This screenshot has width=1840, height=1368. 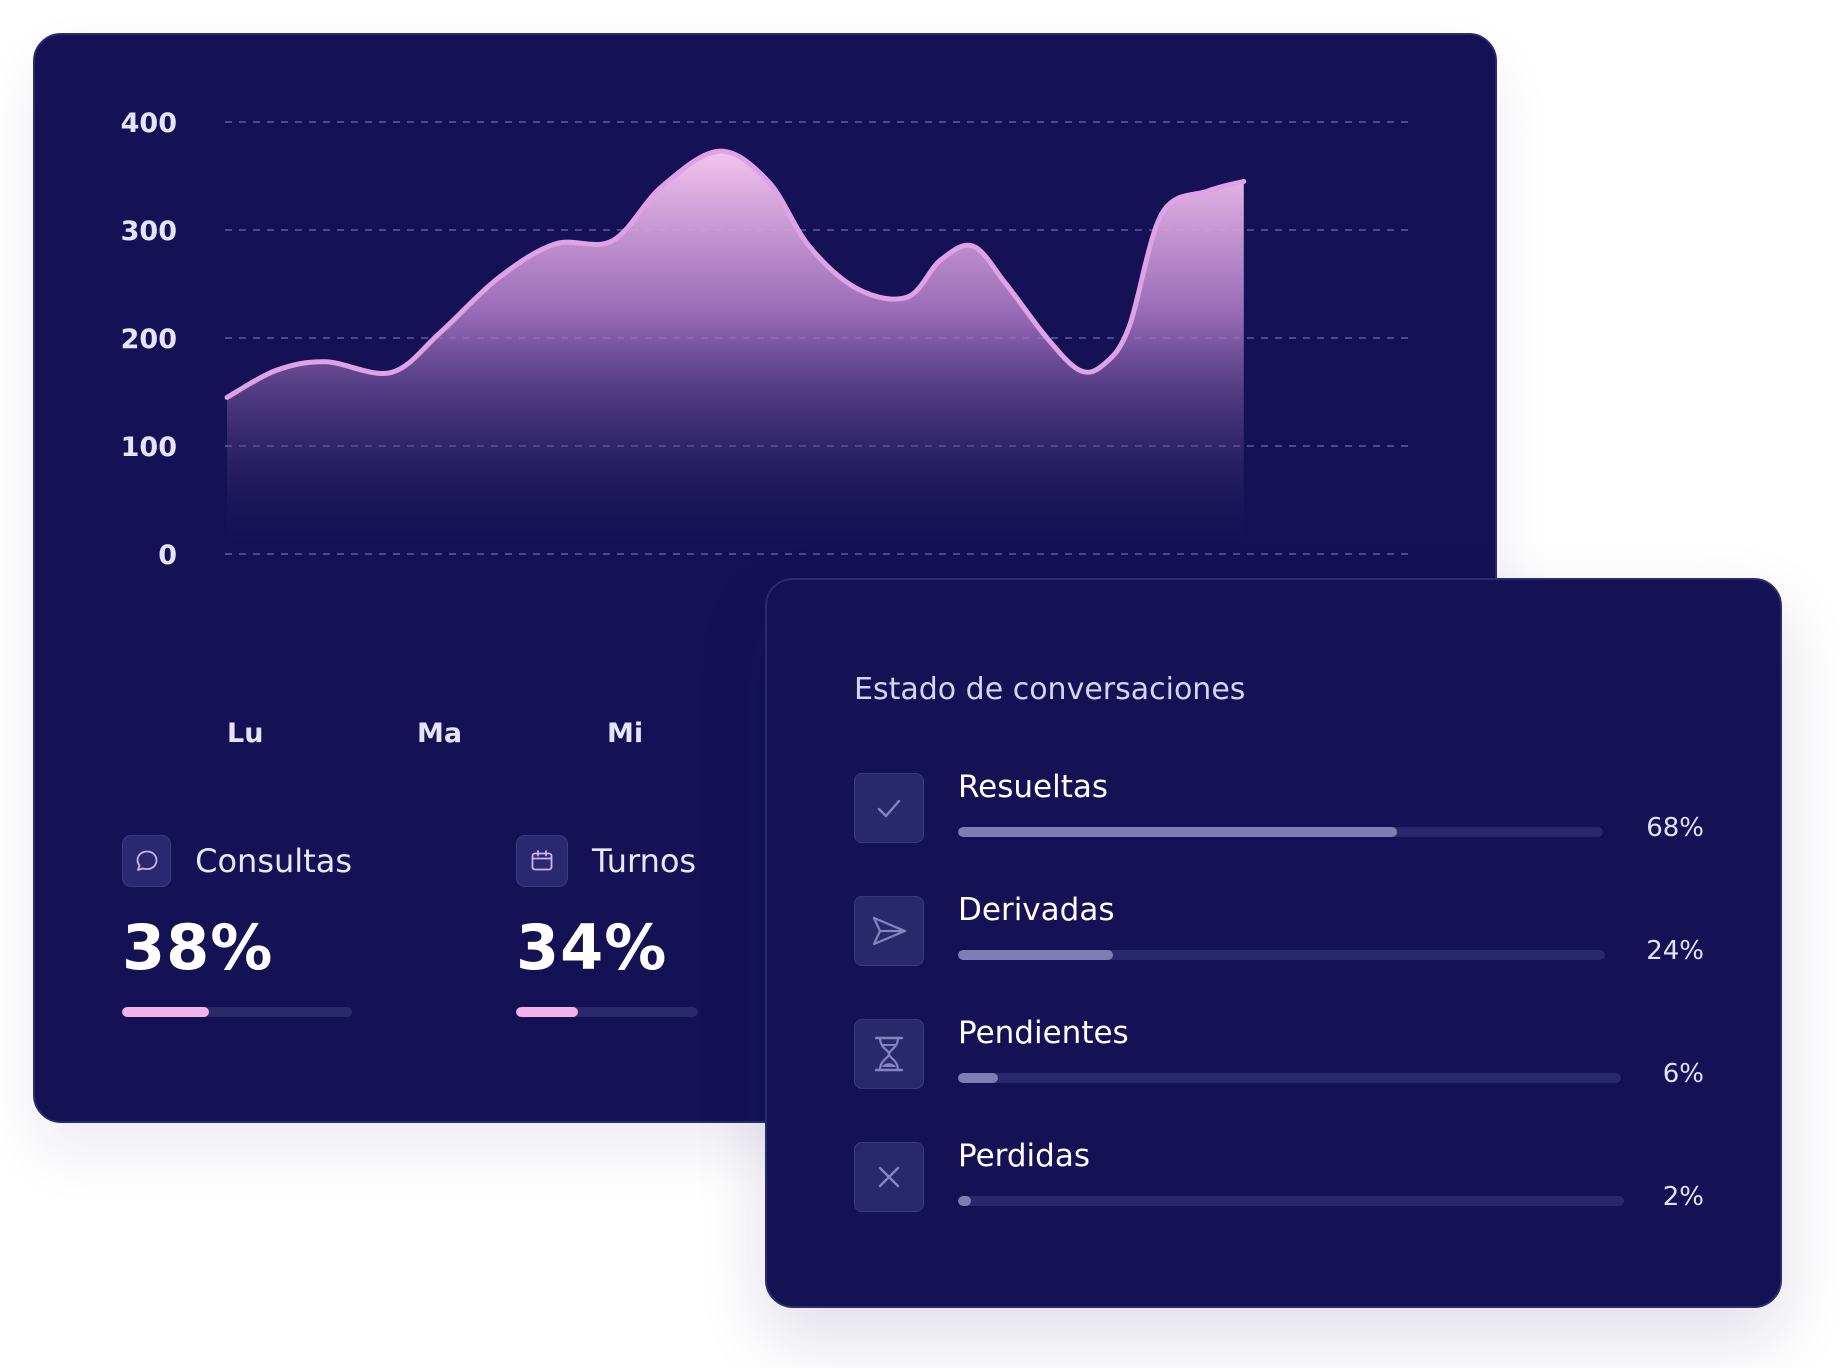 What do you see at coordinates (1683, 1074) in the screenshot?
I see `status-percent: 6%` at bounding box center [1683, 1074].